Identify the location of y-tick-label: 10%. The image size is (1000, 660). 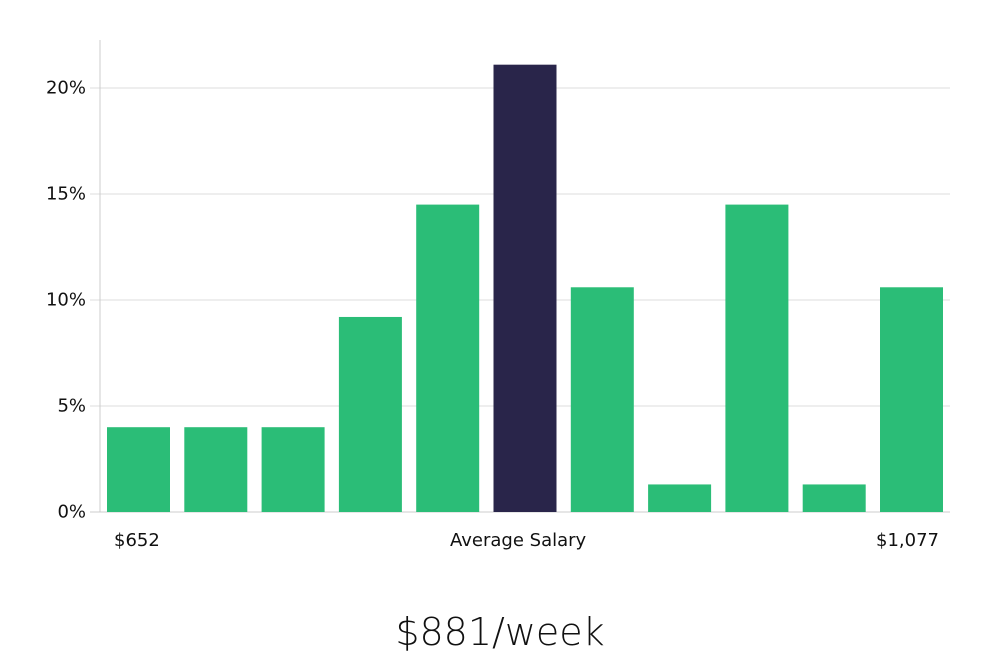
(65, 300).